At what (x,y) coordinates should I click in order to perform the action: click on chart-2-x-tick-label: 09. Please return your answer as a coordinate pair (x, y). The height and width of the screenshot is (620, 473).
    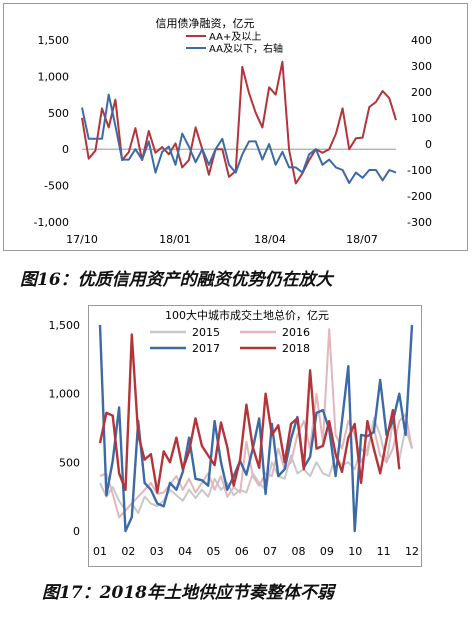
    Looking at the image, I should click on (327, 551).